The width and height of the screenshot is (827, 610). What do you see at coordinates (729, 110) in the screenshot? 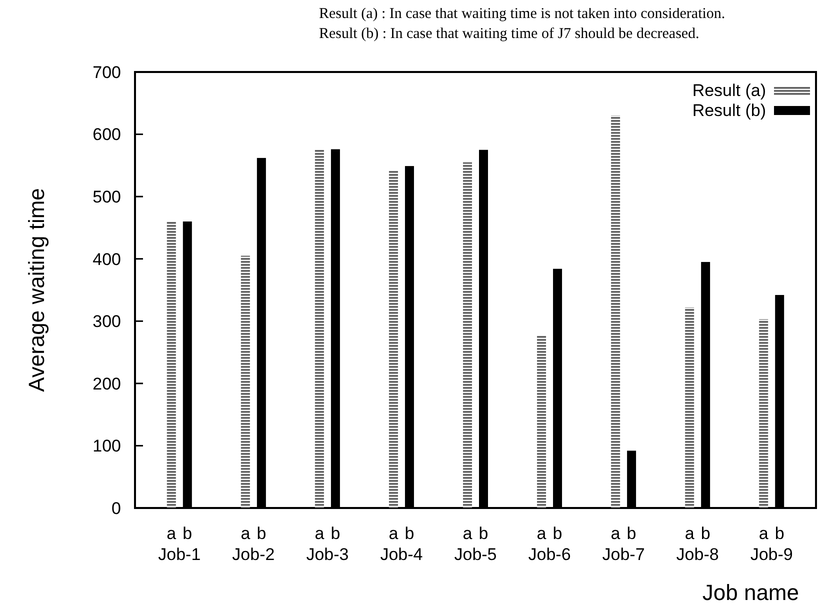
I see `legend-label: Result (b)` at bounding box center [729, 110].